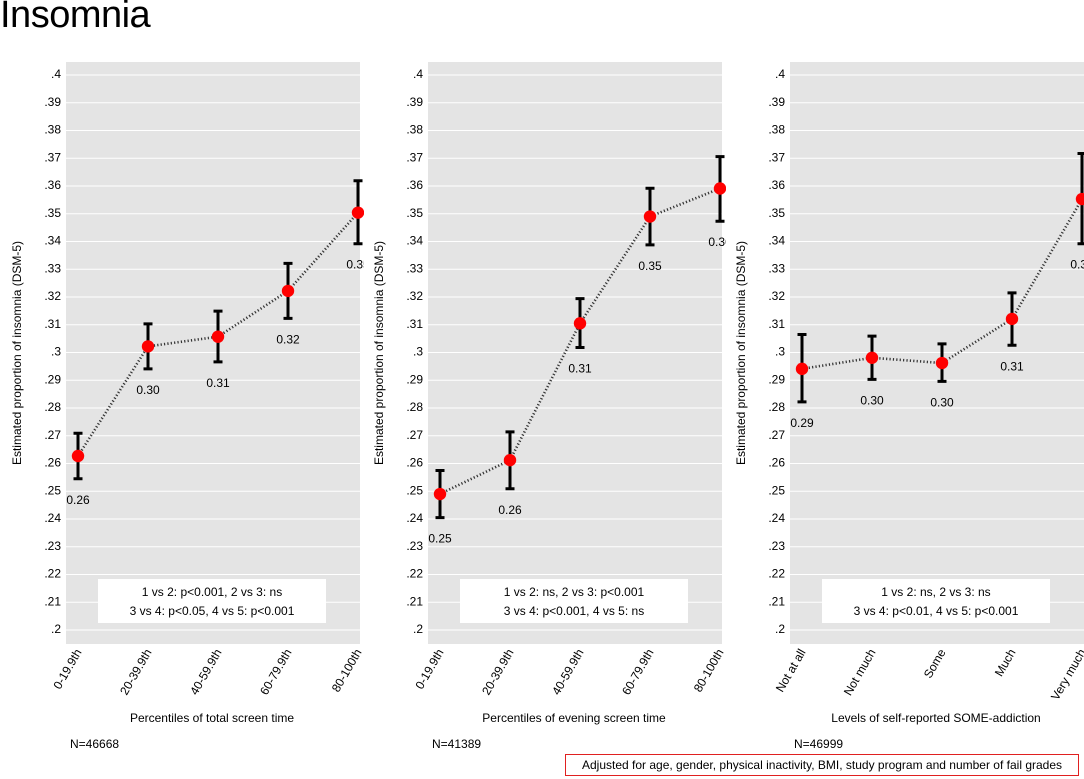  What do you see at coordinates (67, 669) in the screenshot?
I see `x-tick-label: 0-19.9th` at bounding box center [67, 669].